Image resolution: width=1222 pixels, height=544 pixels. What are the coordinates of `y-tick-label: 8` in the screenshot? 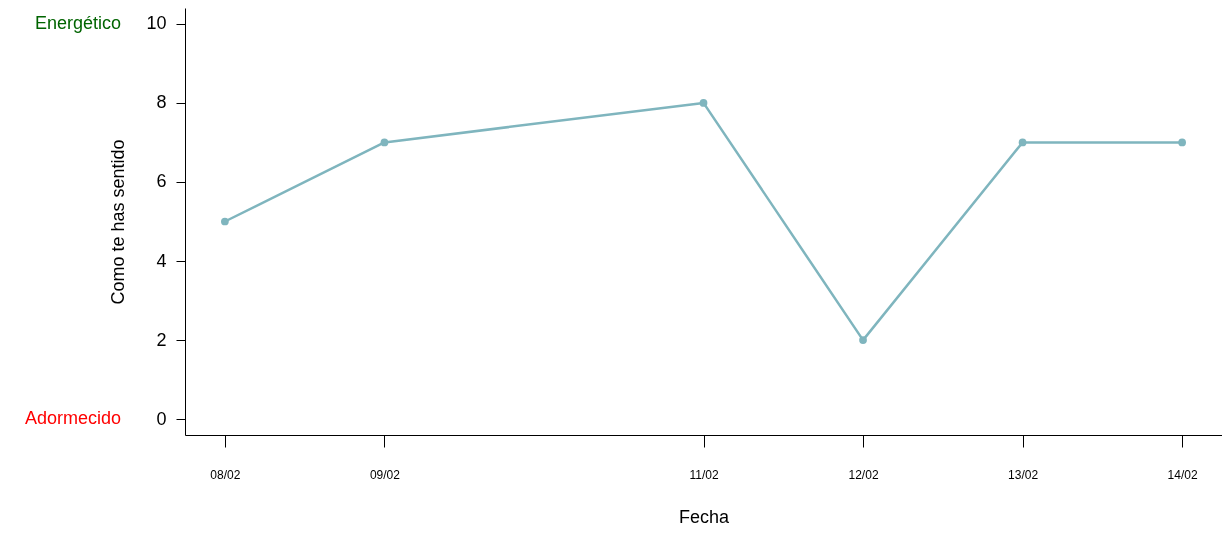 It's located at (161, 102).